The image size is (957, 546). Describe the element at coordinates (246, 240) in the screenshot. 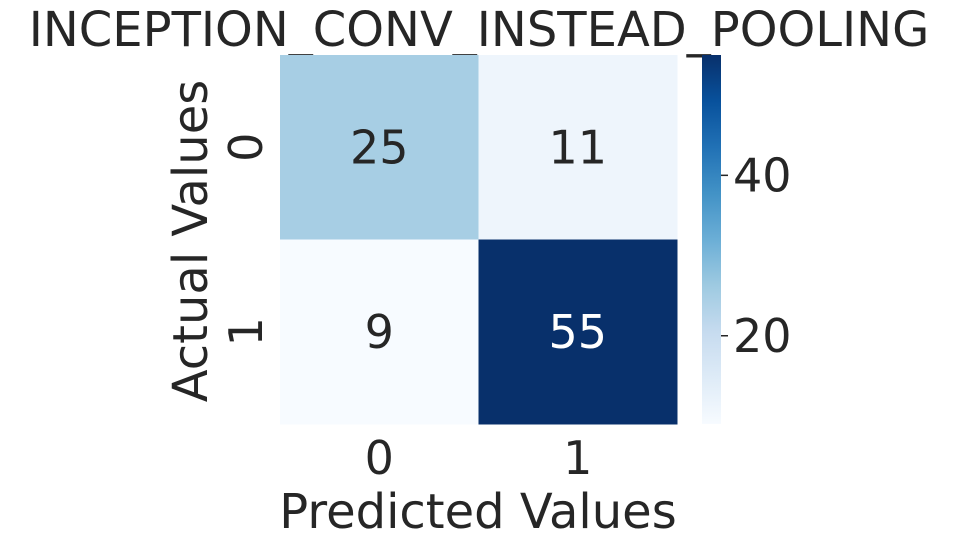

I see `y-axis-ticks: 01` at that location.